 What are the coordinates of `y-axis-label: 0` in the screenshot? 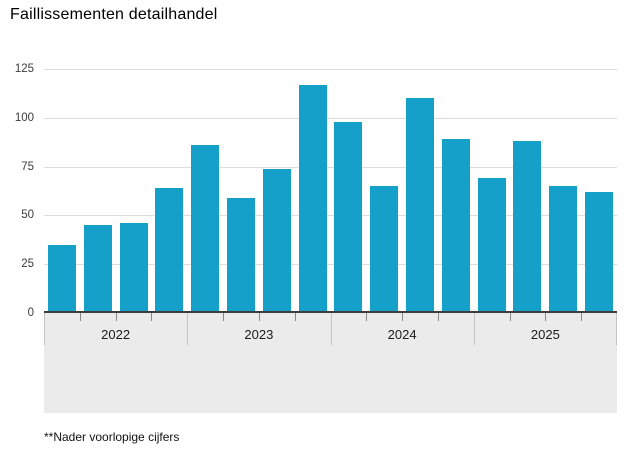 It's located at (30, 313).